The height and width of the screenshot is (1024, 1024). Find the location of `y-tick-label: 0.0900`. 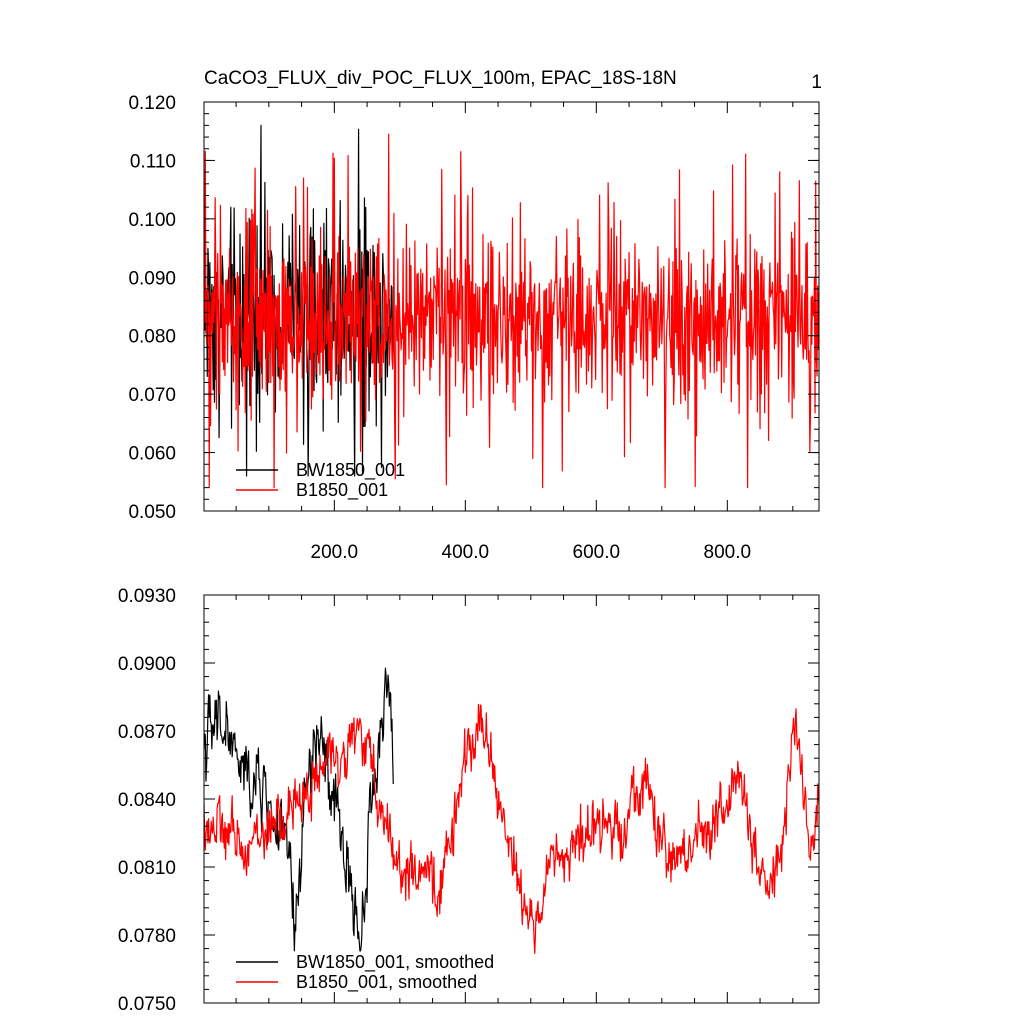

y-tick-label: 0.0900 is located at coordinates (147, 664).